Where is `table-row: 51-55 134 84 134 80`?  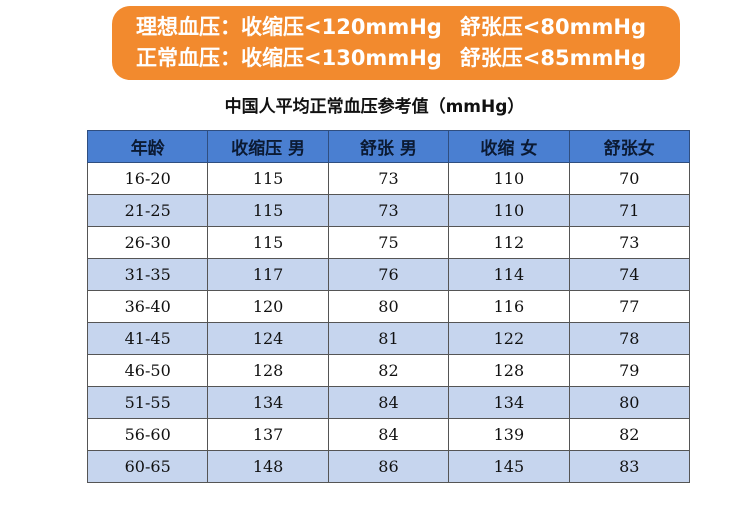
table-row: 51-55 134 84 134 80 is located at coordinates (388, 402).